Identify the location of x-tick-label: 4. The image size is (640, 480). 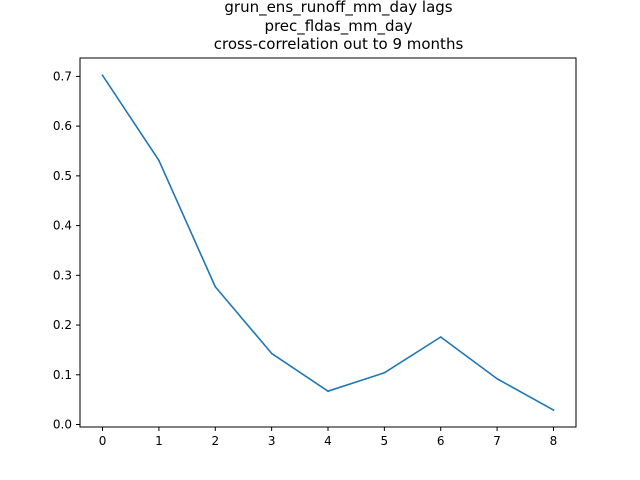
(328, 441).